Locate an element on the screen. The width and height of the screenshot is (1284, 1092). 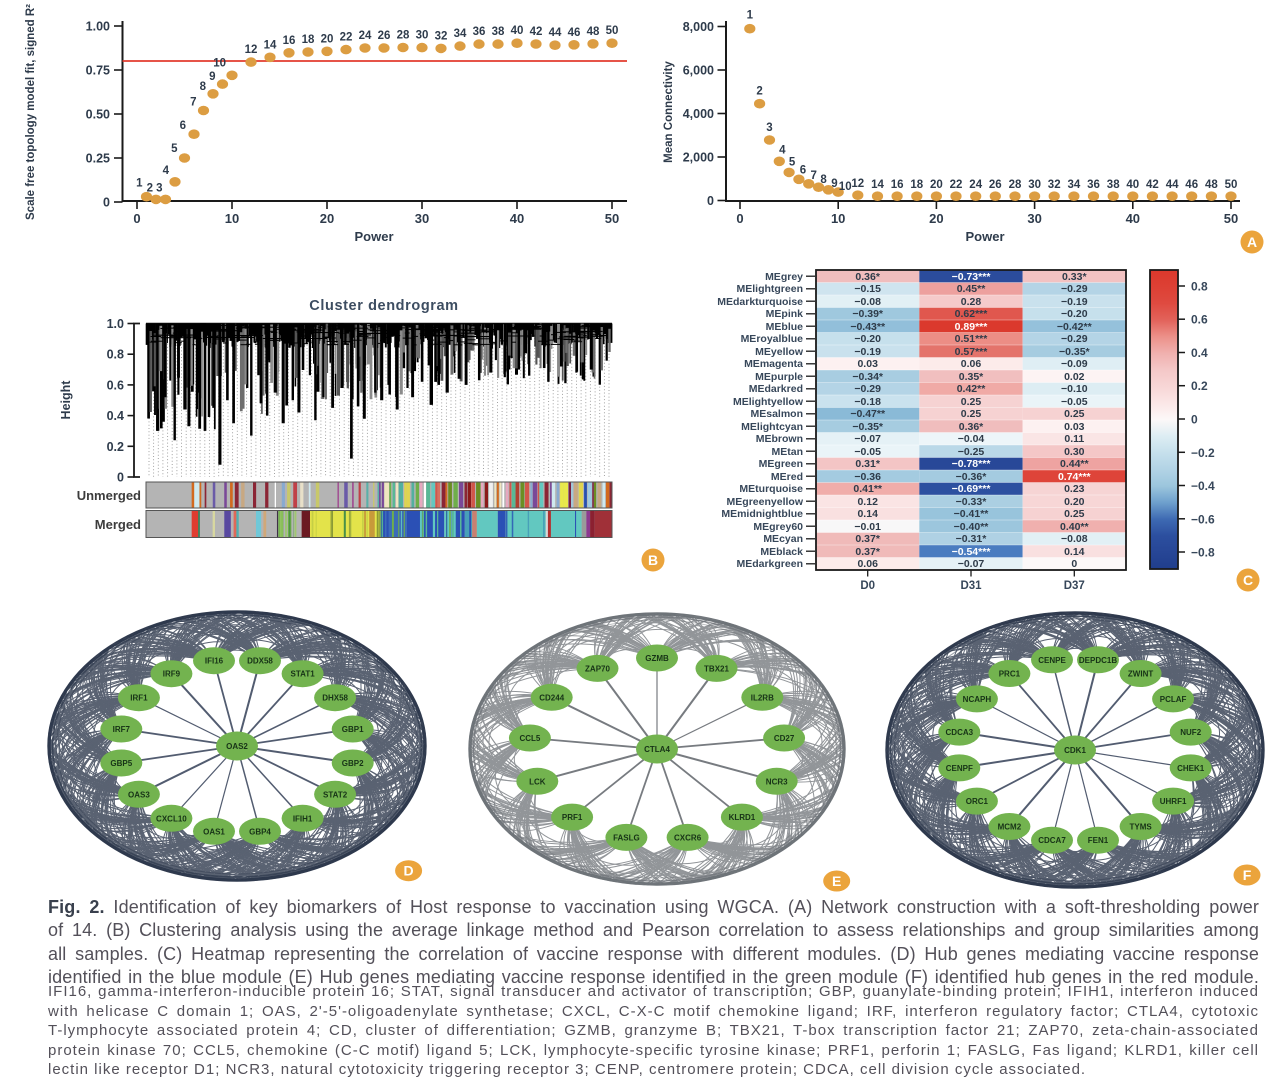
svg-text: F is located at coordinates (1247, 875).